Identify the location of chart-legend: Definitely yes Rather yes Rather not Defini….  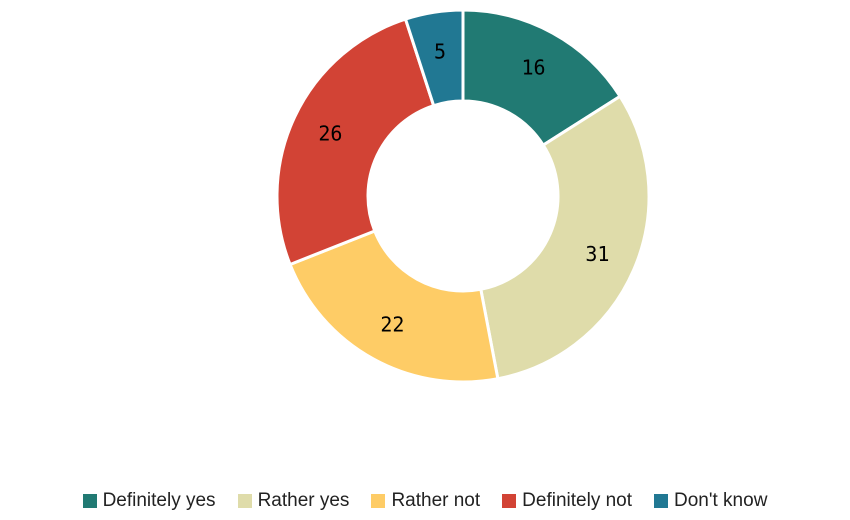
(425, 501).